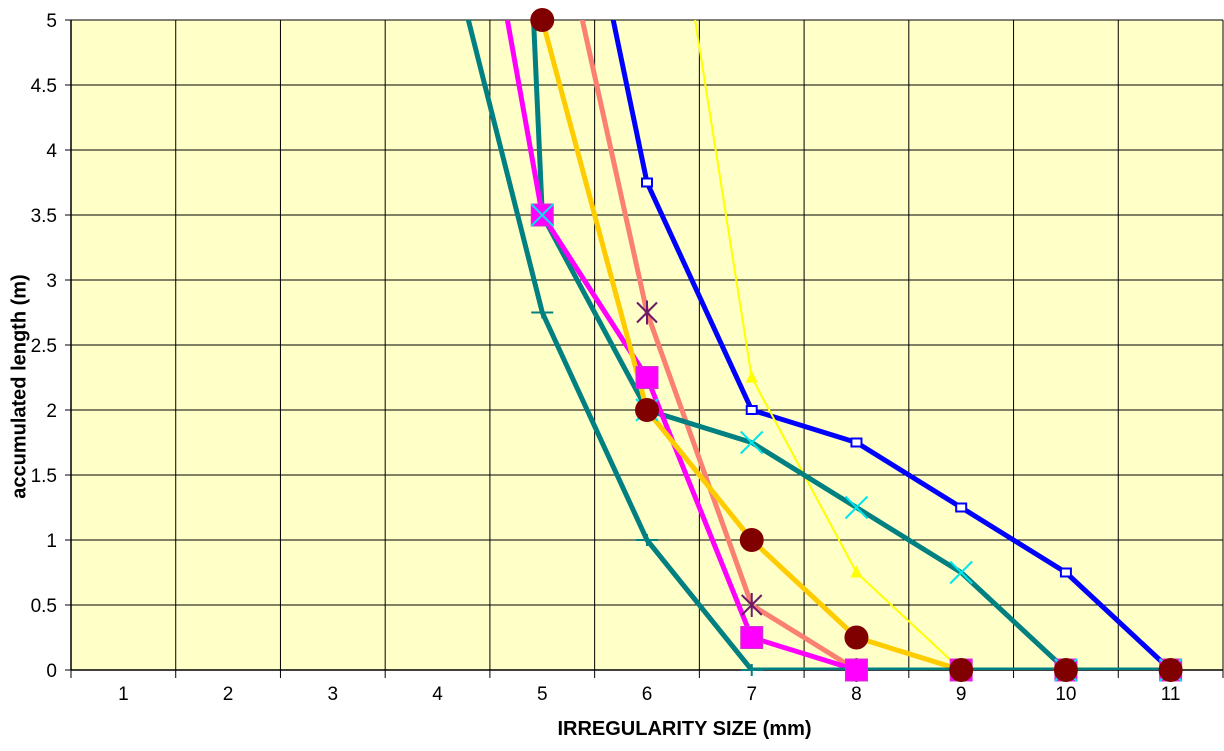 The width and height of the screenshot is (1224, 751). What do you see at coordinates (333, 694) in the screenshot?
I see `x-tick-label: 3` at bounding box center [333, 694].